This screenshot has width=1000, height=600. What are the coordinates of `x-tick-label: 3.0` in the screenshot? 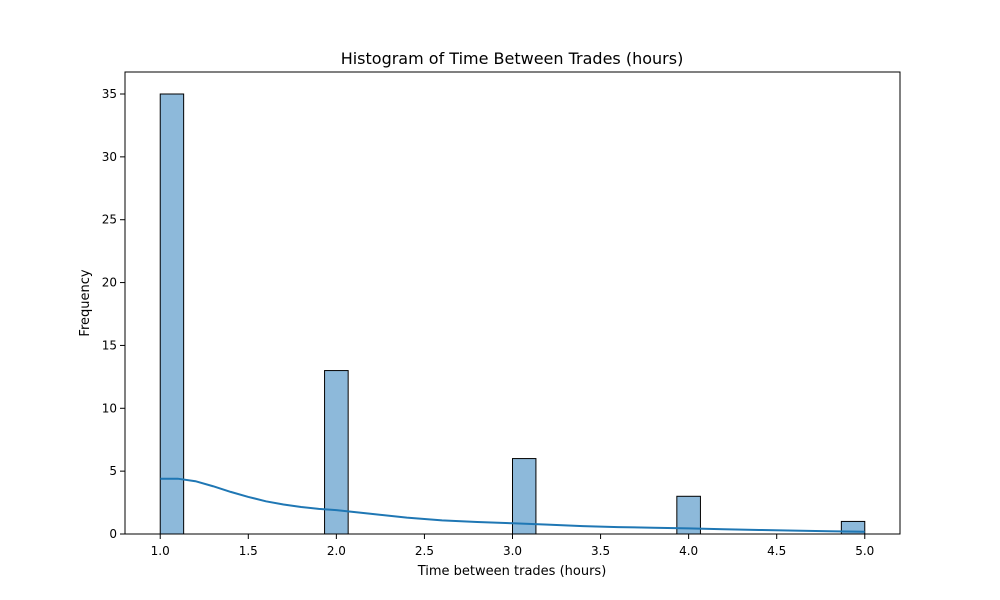 It's located at (512, 551).